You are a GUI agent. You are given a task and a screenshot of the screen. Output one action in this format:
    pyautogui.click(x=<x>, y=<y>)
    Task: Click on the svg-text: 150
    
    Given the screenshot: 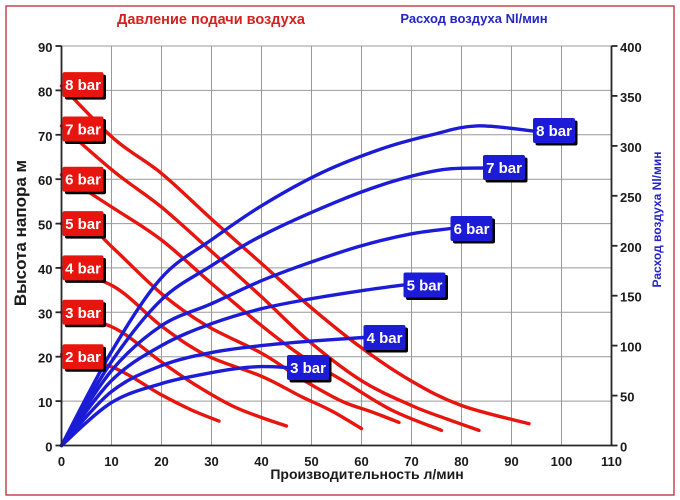 What is the action you would take?
    pyautogui.click(x=631, y=297)
    